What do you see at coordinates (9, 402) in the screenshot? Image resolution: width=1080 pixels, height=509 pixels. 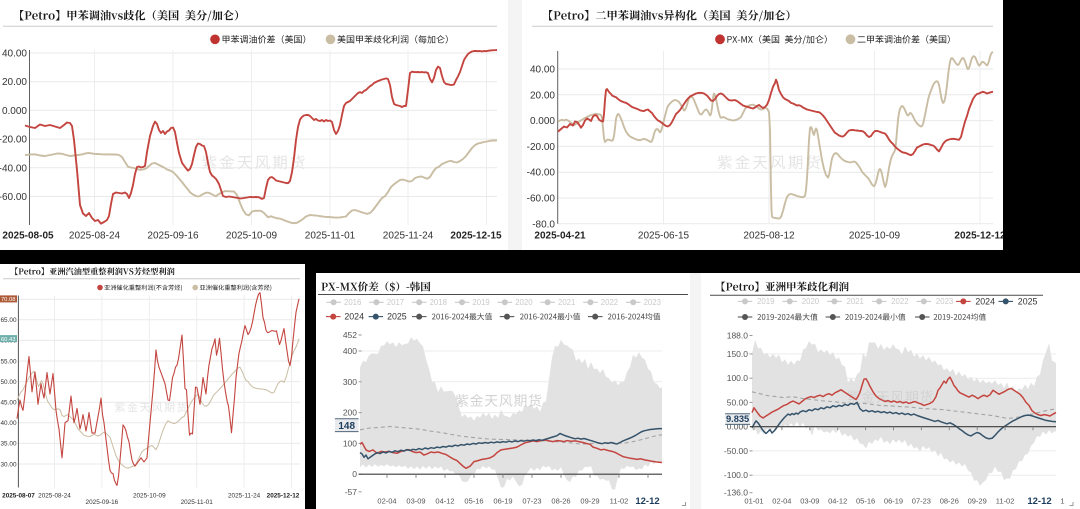 I see `svg-text: 45.00` at bounding box center [9, 402].